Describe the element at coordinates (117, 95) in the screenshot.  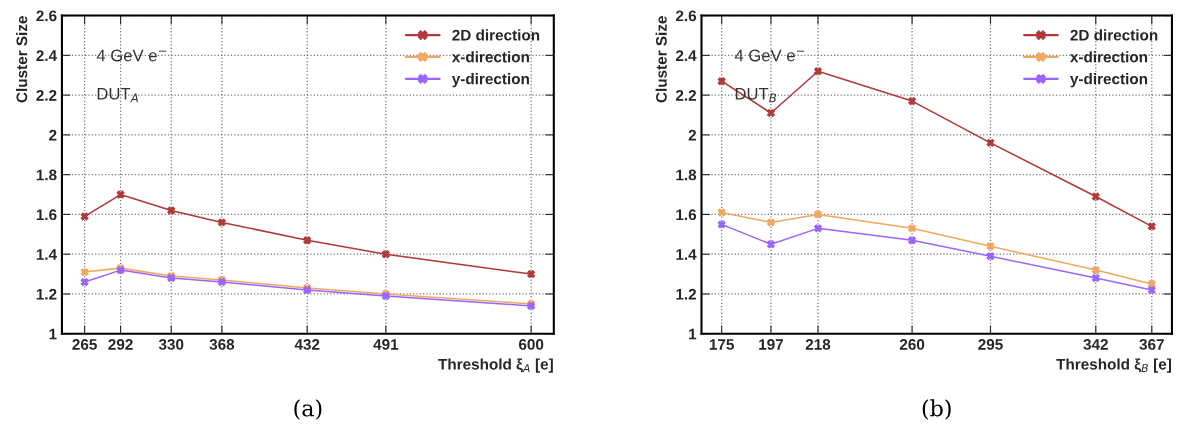
I see `annotation: DUT$_{A}$` at that location.